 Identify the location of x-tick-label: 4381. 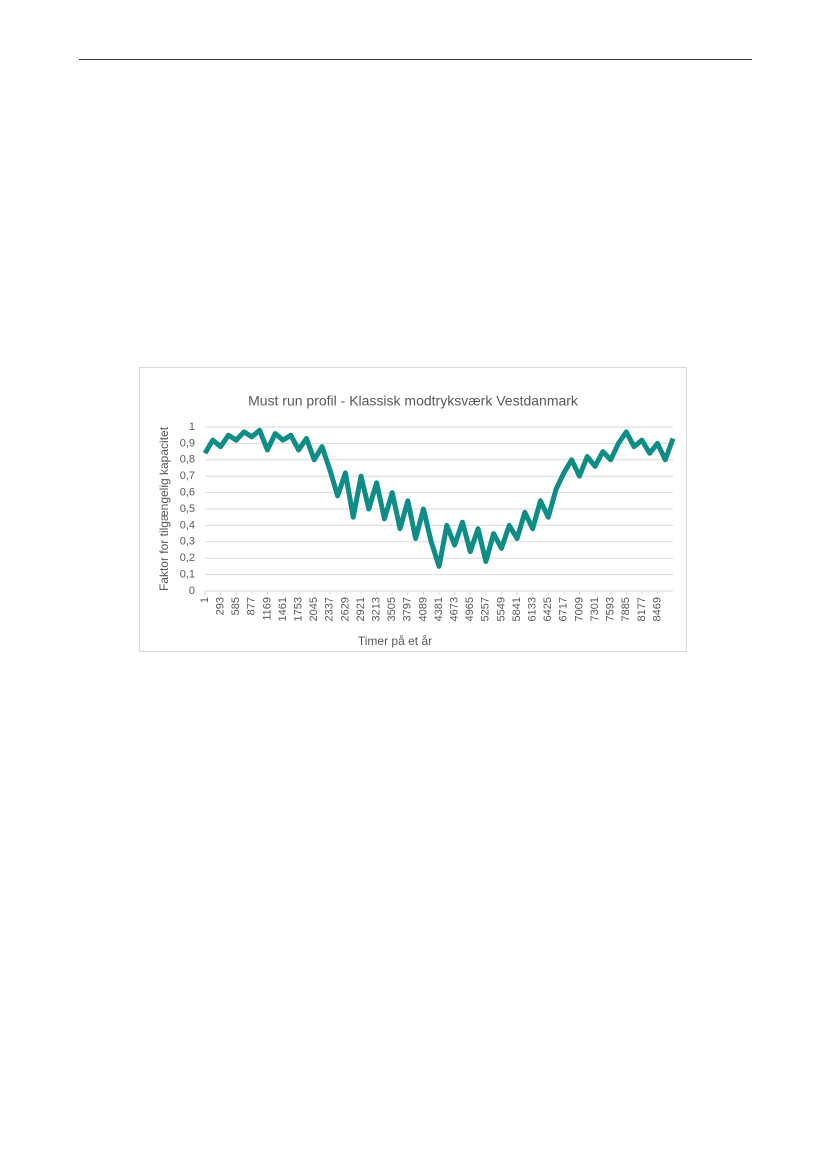
(439, 609).